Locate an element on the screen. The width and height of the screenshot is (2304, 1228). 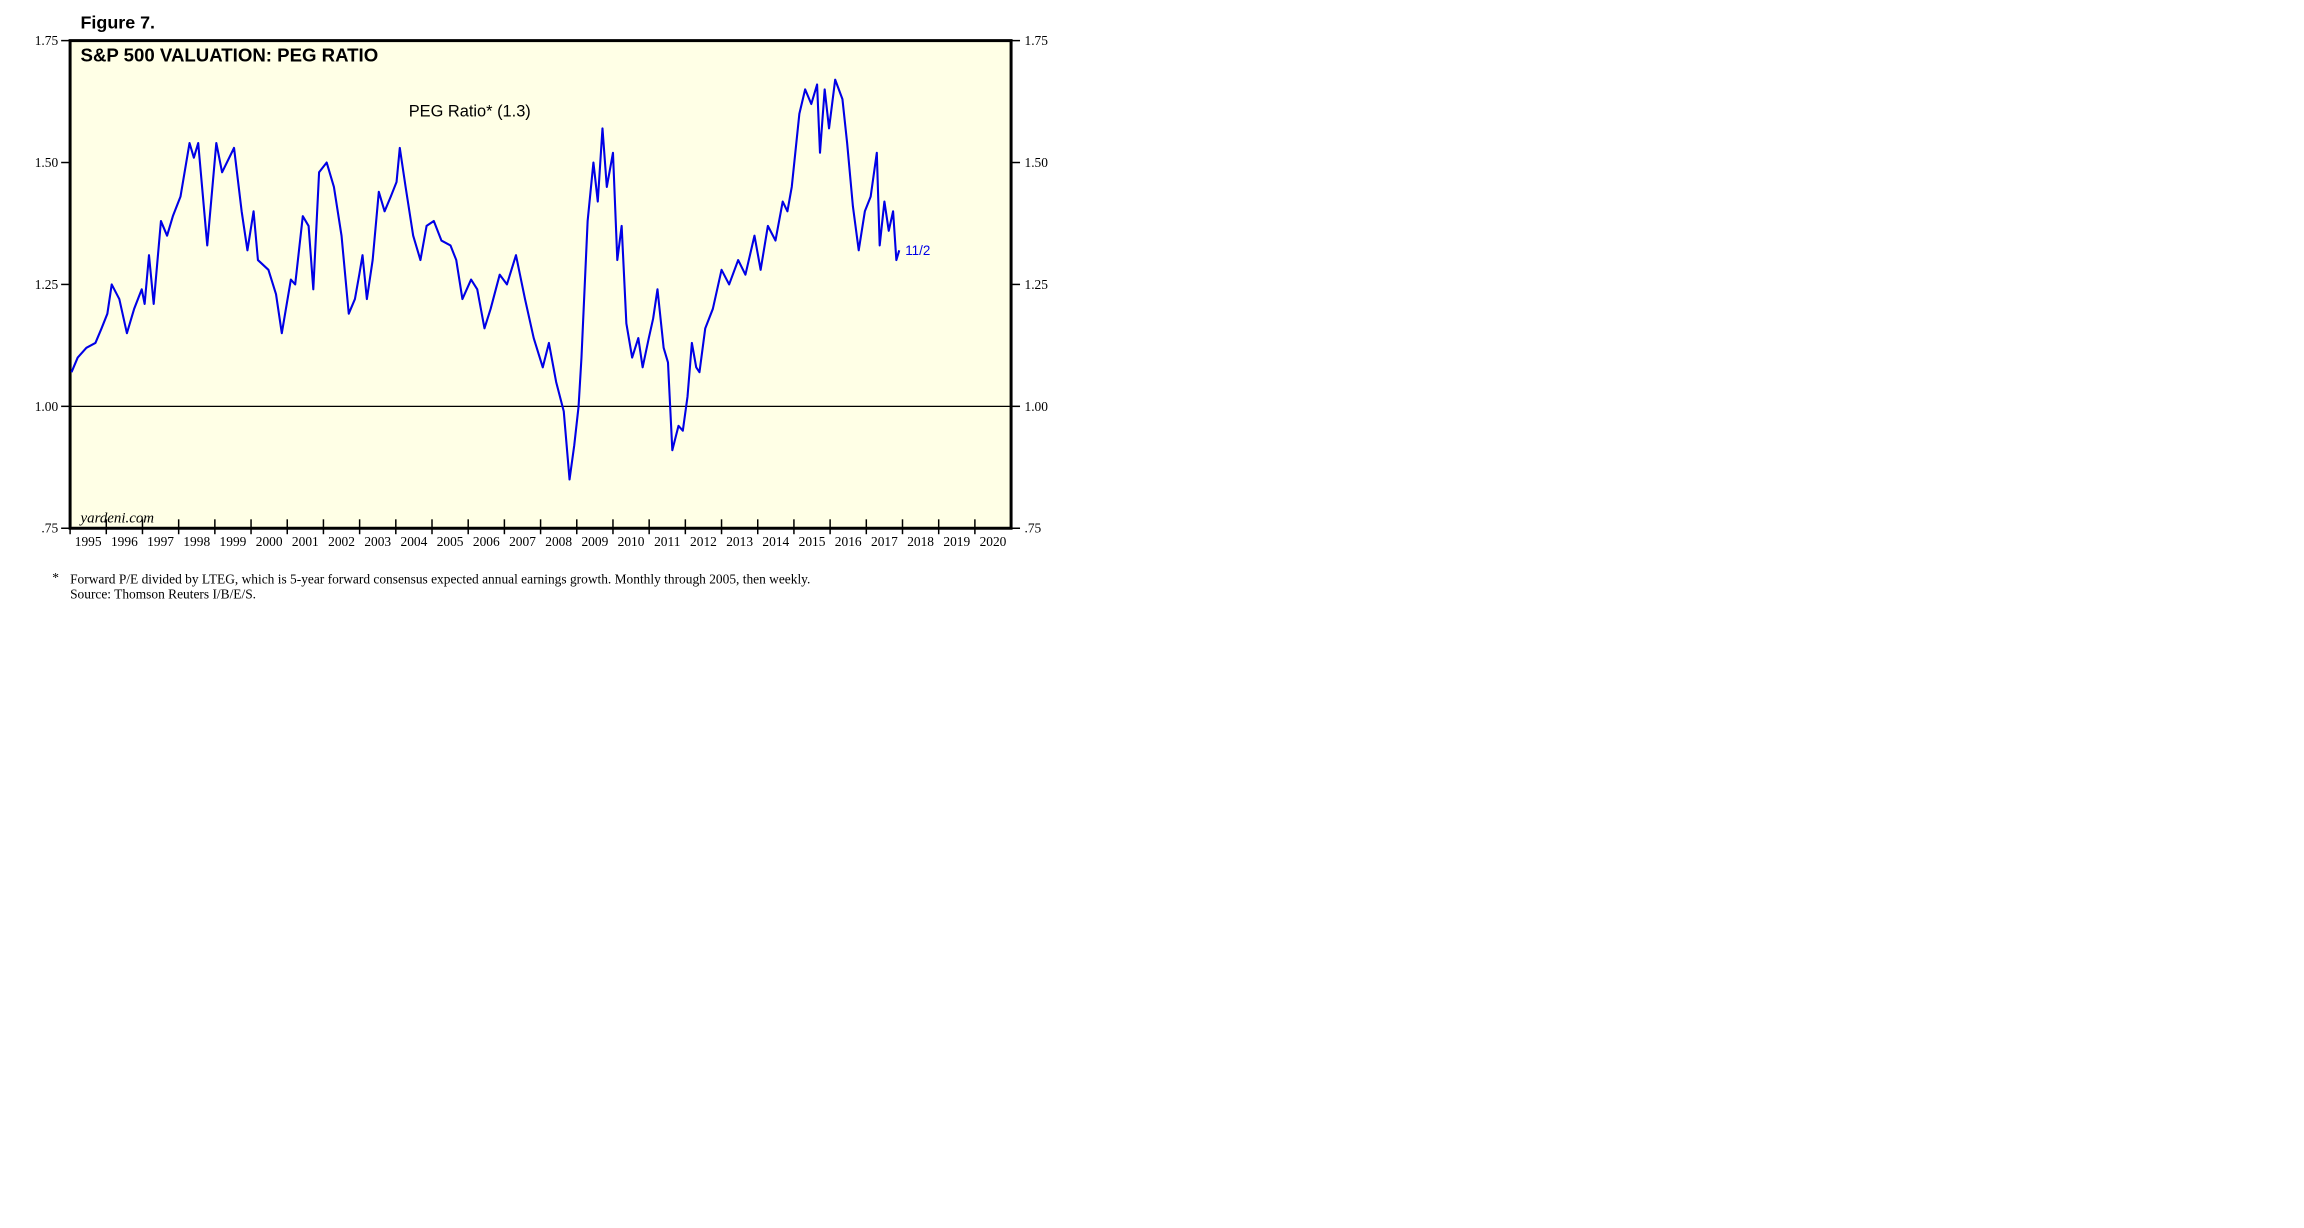
x-tick-label: 2013 is located at coordinates (739, 541).